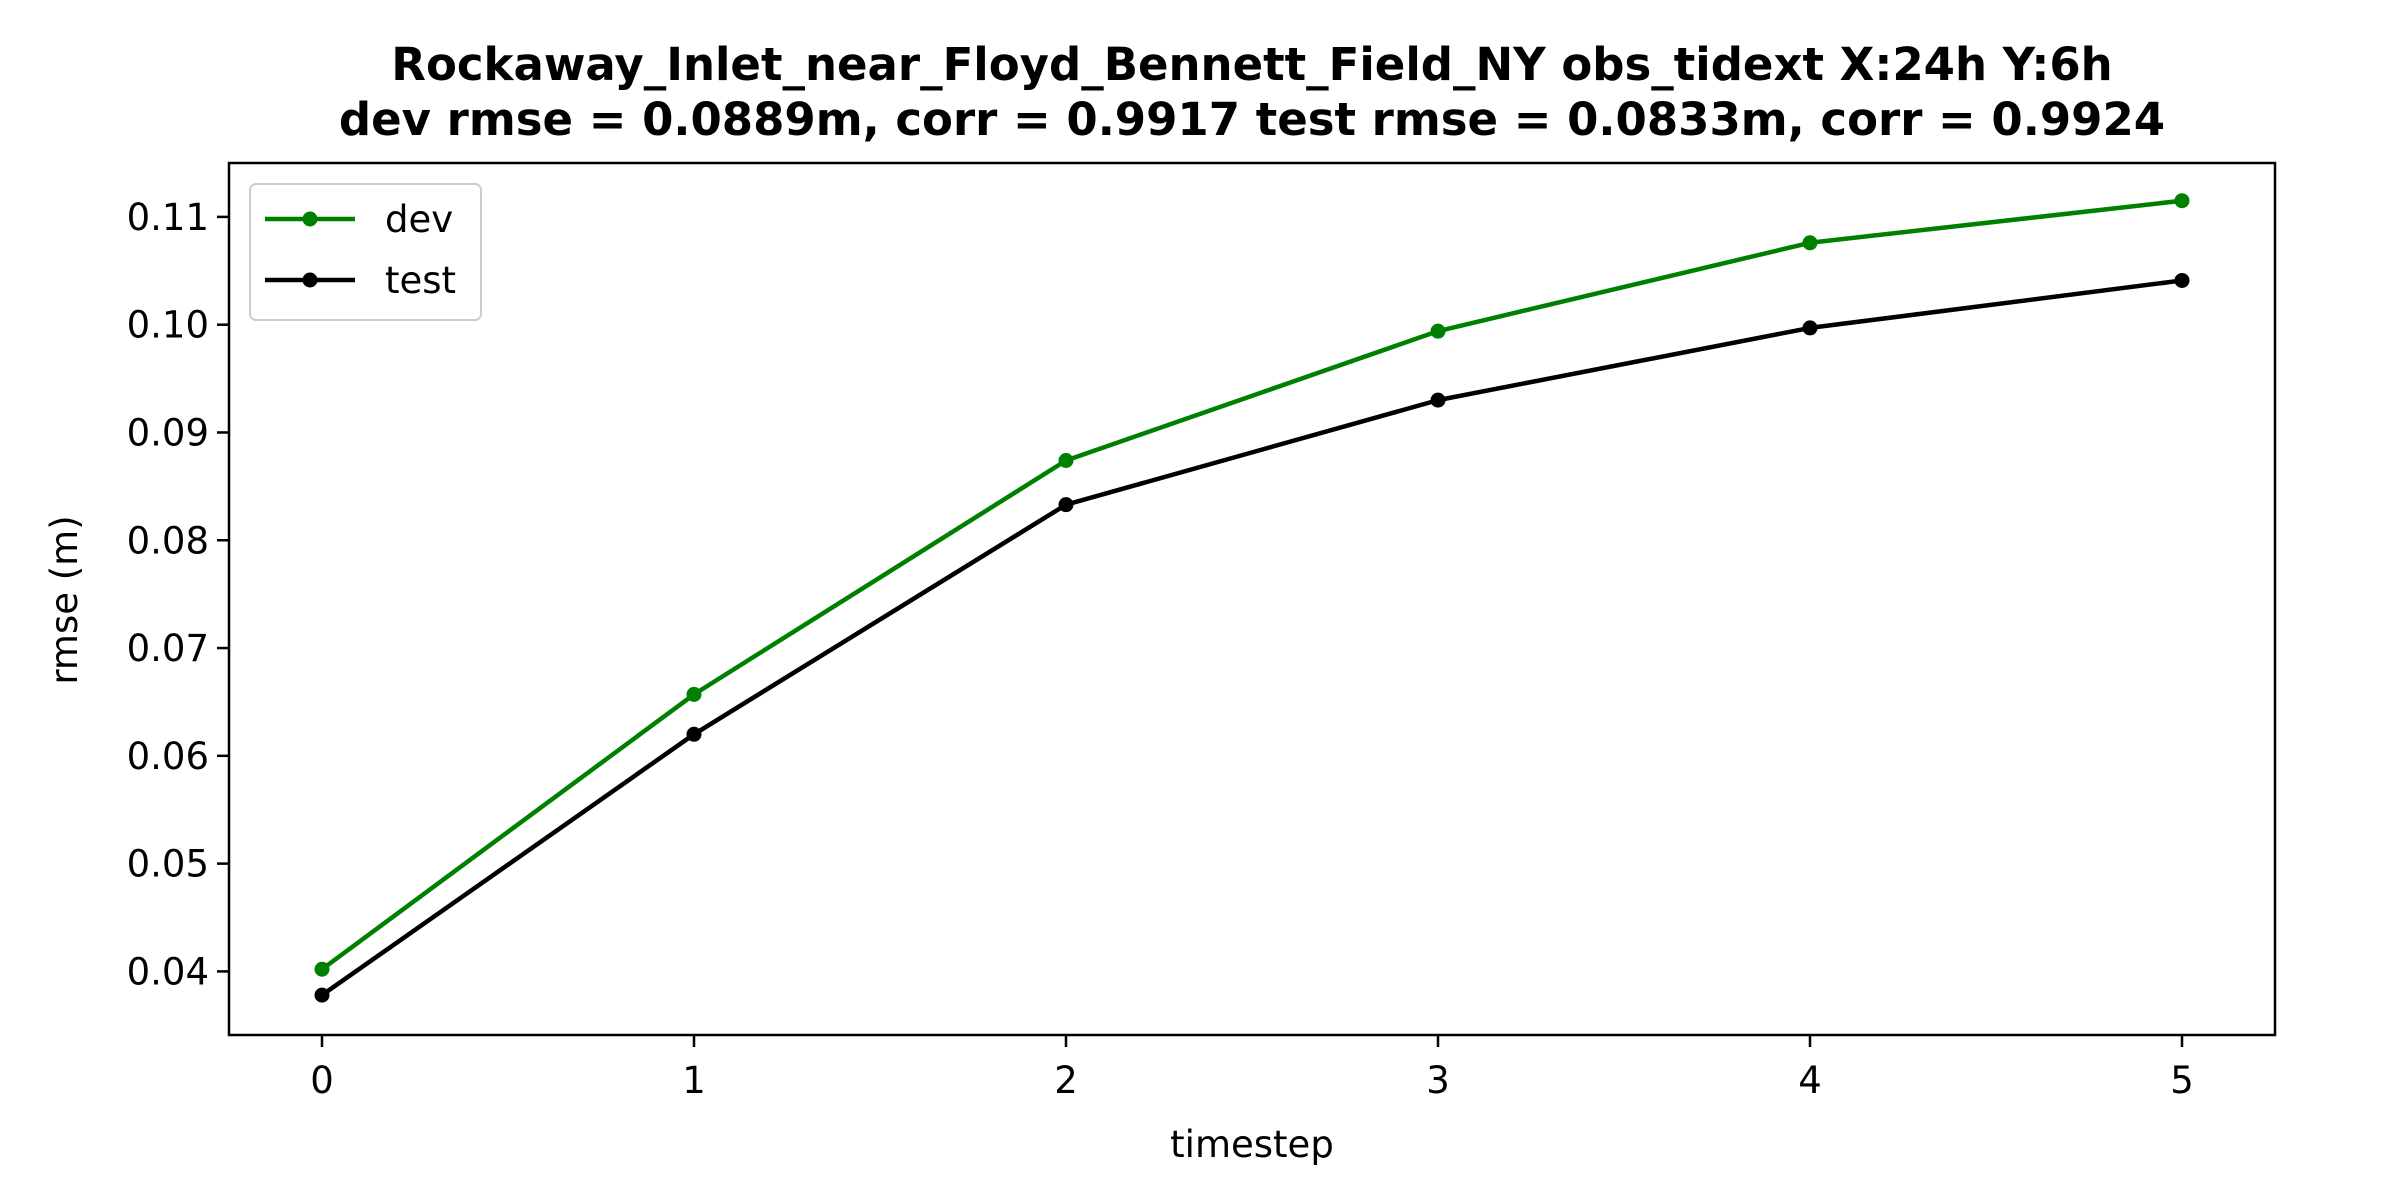 Image resolution: width=2400 pixels, height=1200 pixels. I want to click on legend: dev test, so click(365, 252).